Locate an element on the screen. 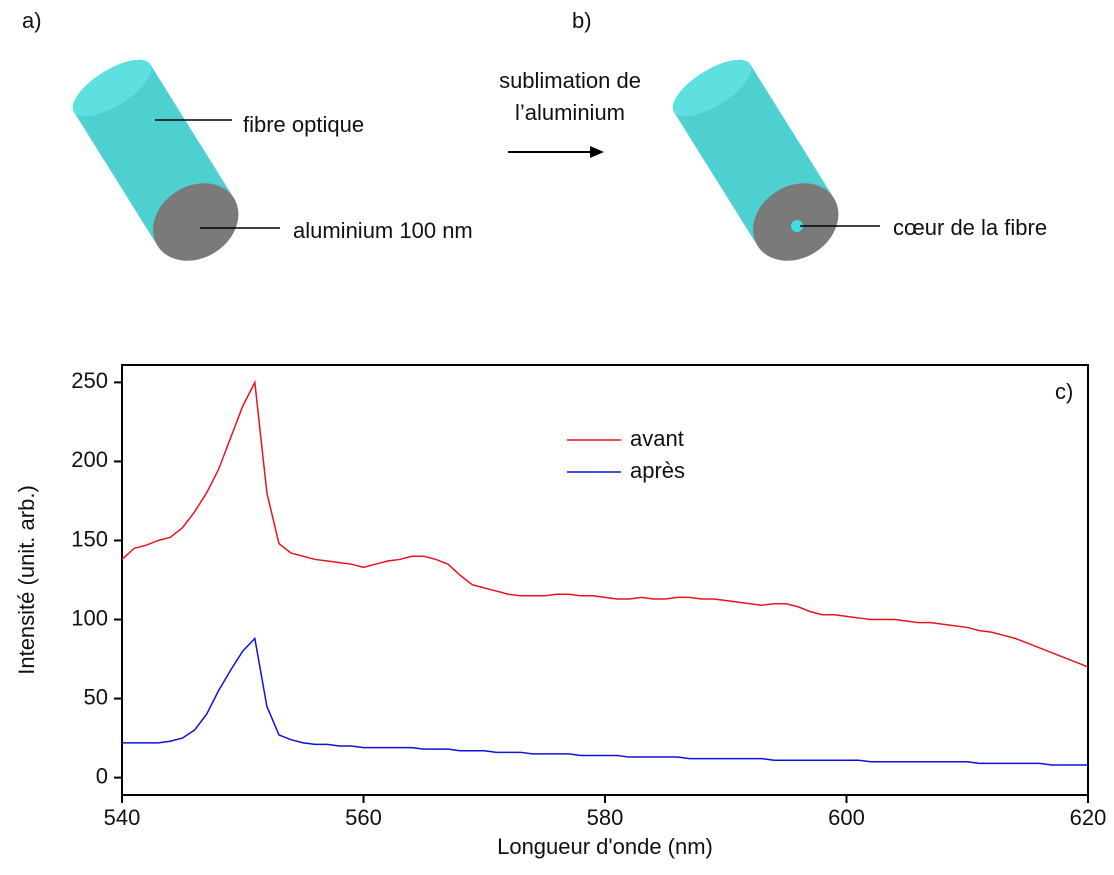  arrow-label: sublimation de is located at coordinates (570, 80).